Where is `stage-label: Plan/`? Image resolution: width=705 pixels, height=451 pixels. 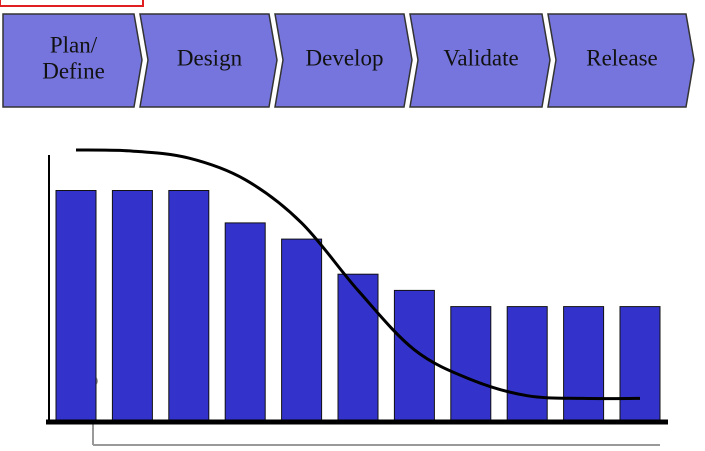 stage-label: Plan/ is located at coordinates (74, 44).